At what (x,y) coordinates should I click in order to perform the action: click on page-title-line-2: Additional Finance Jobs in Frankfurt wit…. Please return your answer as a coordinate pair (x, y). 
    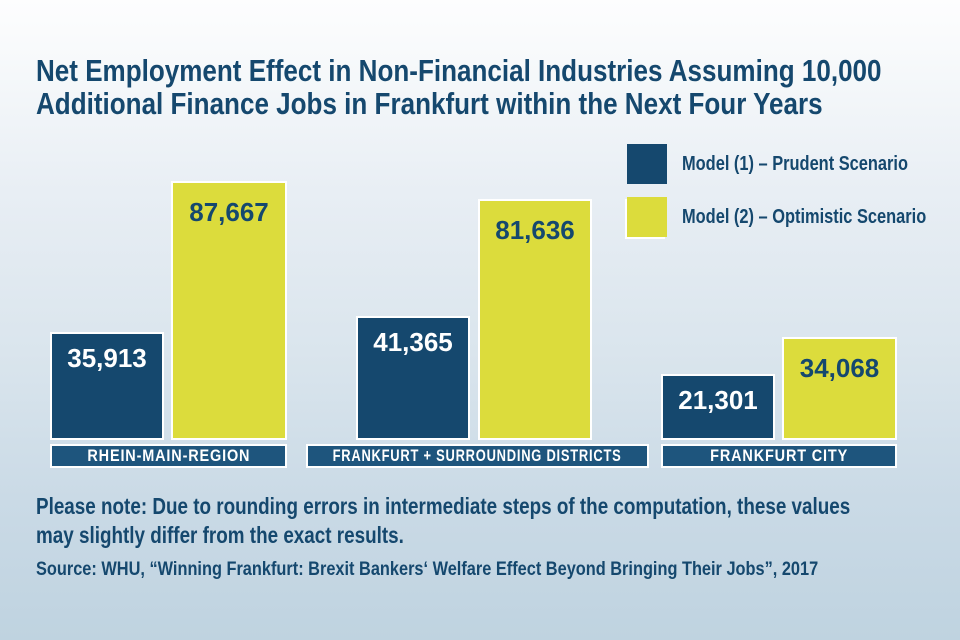
    Looking at the image, I should click on (429, 103).